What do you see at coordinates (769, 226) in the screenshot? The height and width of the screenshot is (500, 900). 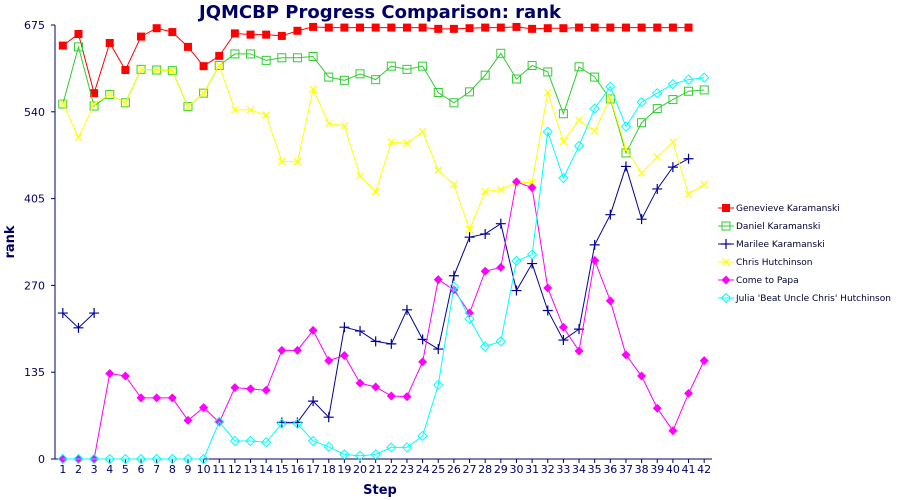 I see `legend-item: Daniel Karamanski` at bounding box center [769, 226].